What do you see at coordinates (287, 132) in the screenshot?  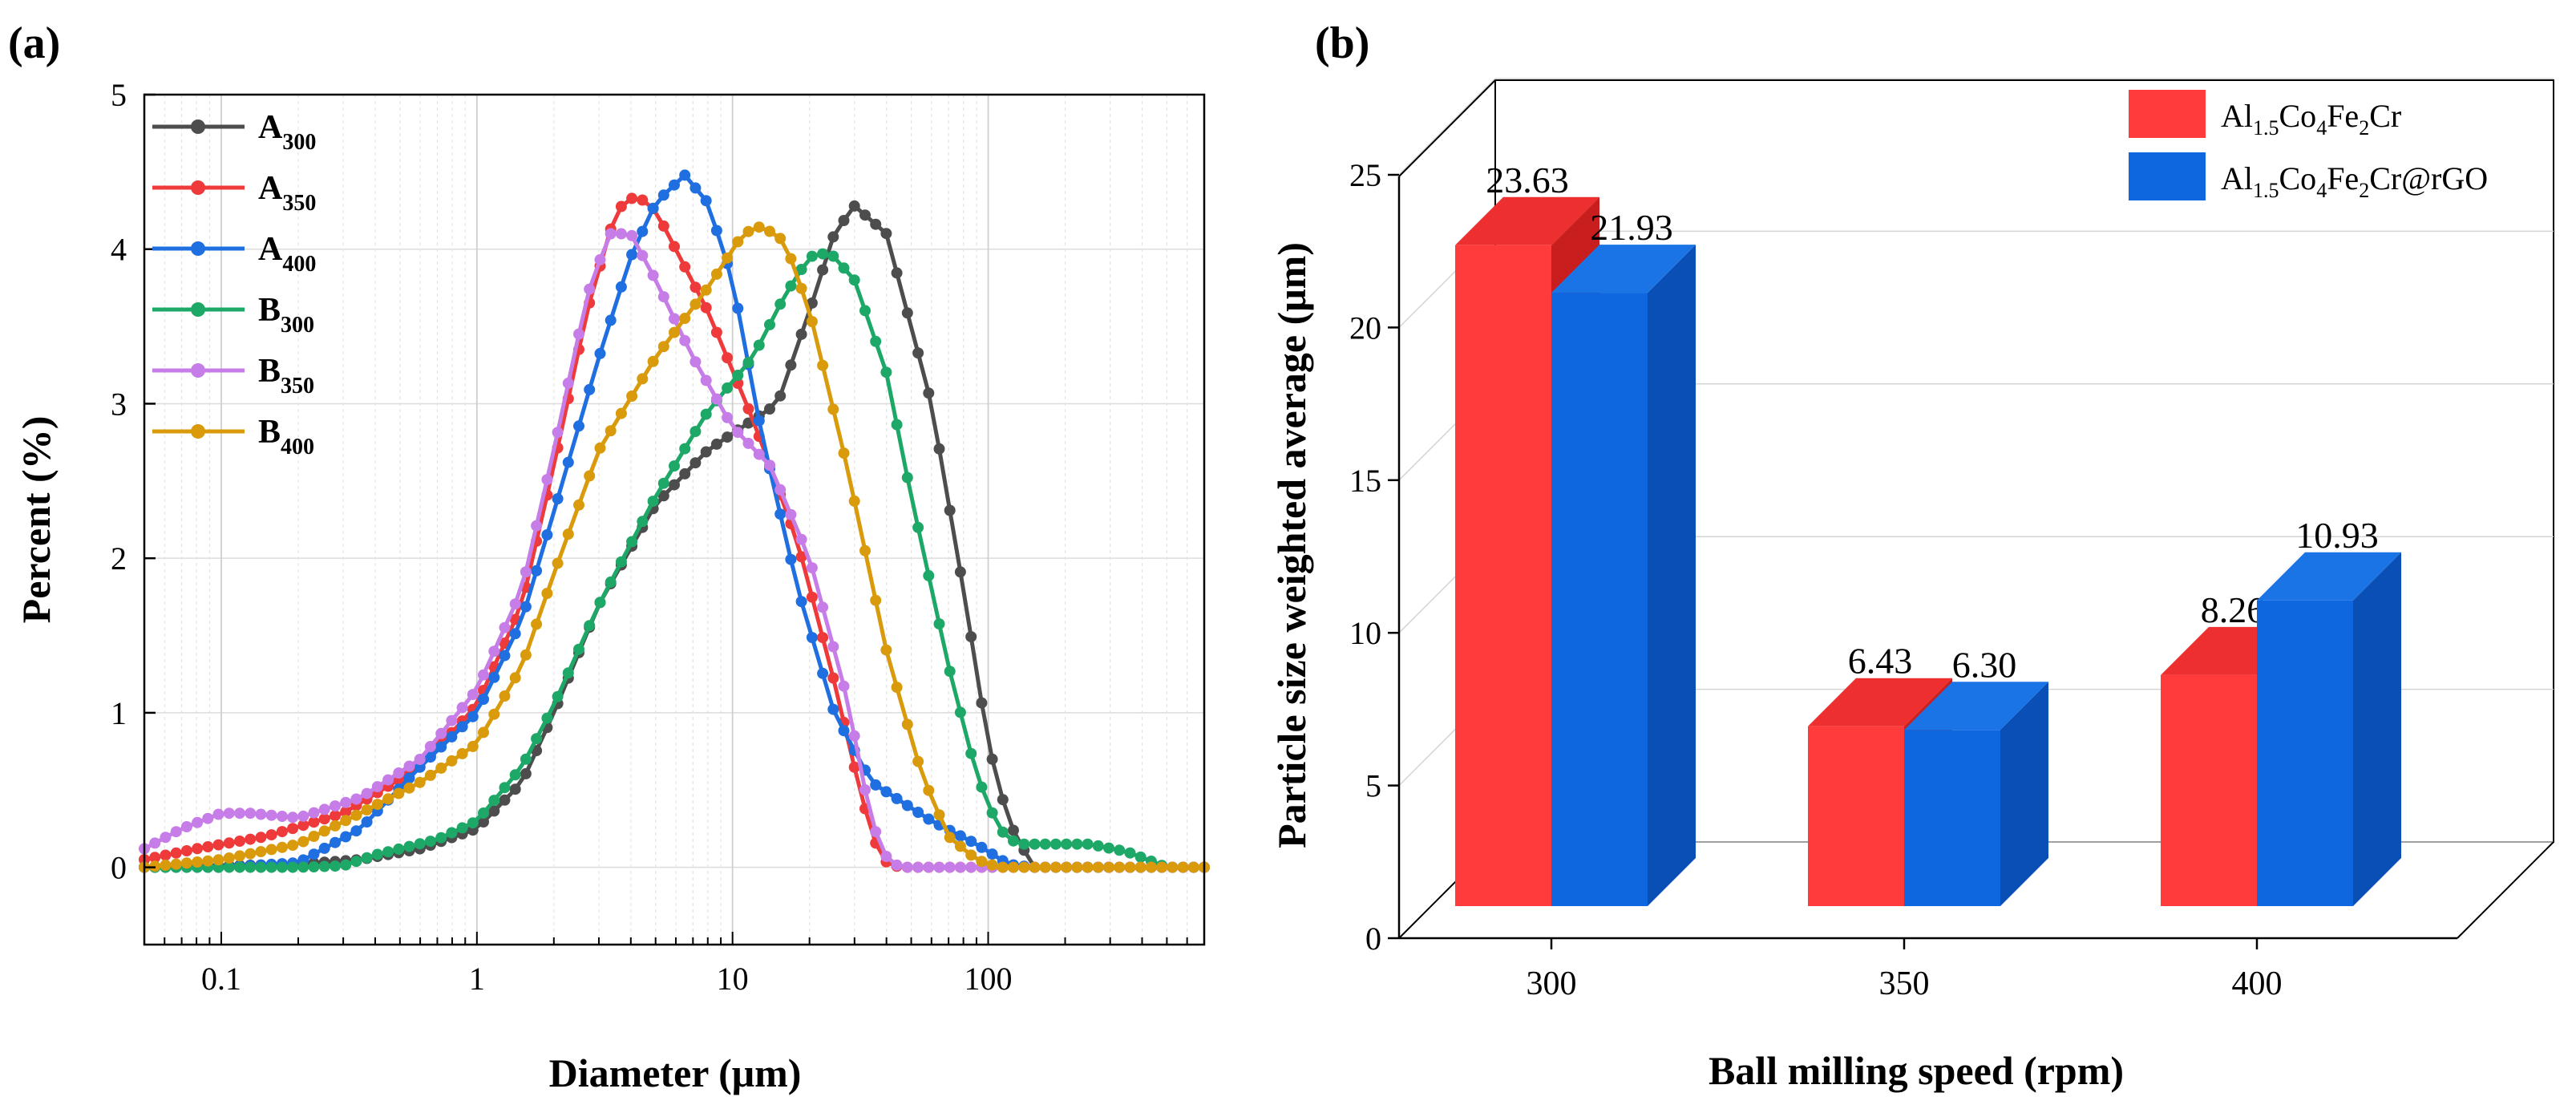 I see `legend-label-A300: A300` at bounding box center [287, 132].